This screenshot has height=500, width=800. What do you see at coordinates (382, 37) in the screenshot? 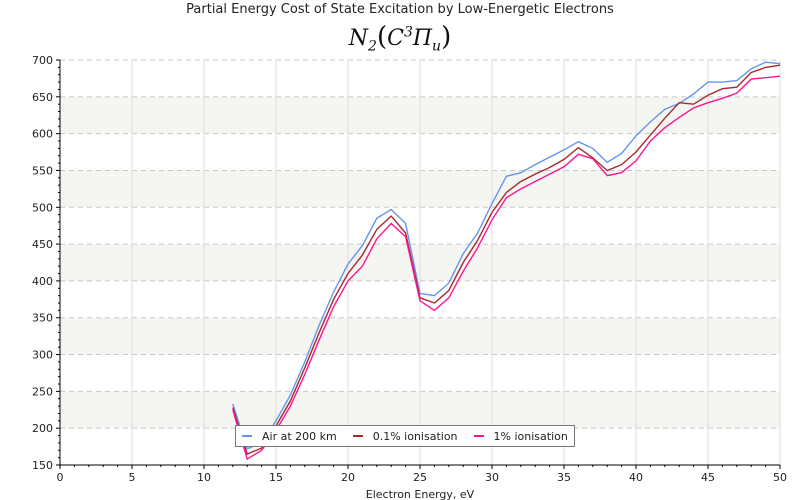
I see `subtitle-open-paren: (` at bounding box center [382, 37].